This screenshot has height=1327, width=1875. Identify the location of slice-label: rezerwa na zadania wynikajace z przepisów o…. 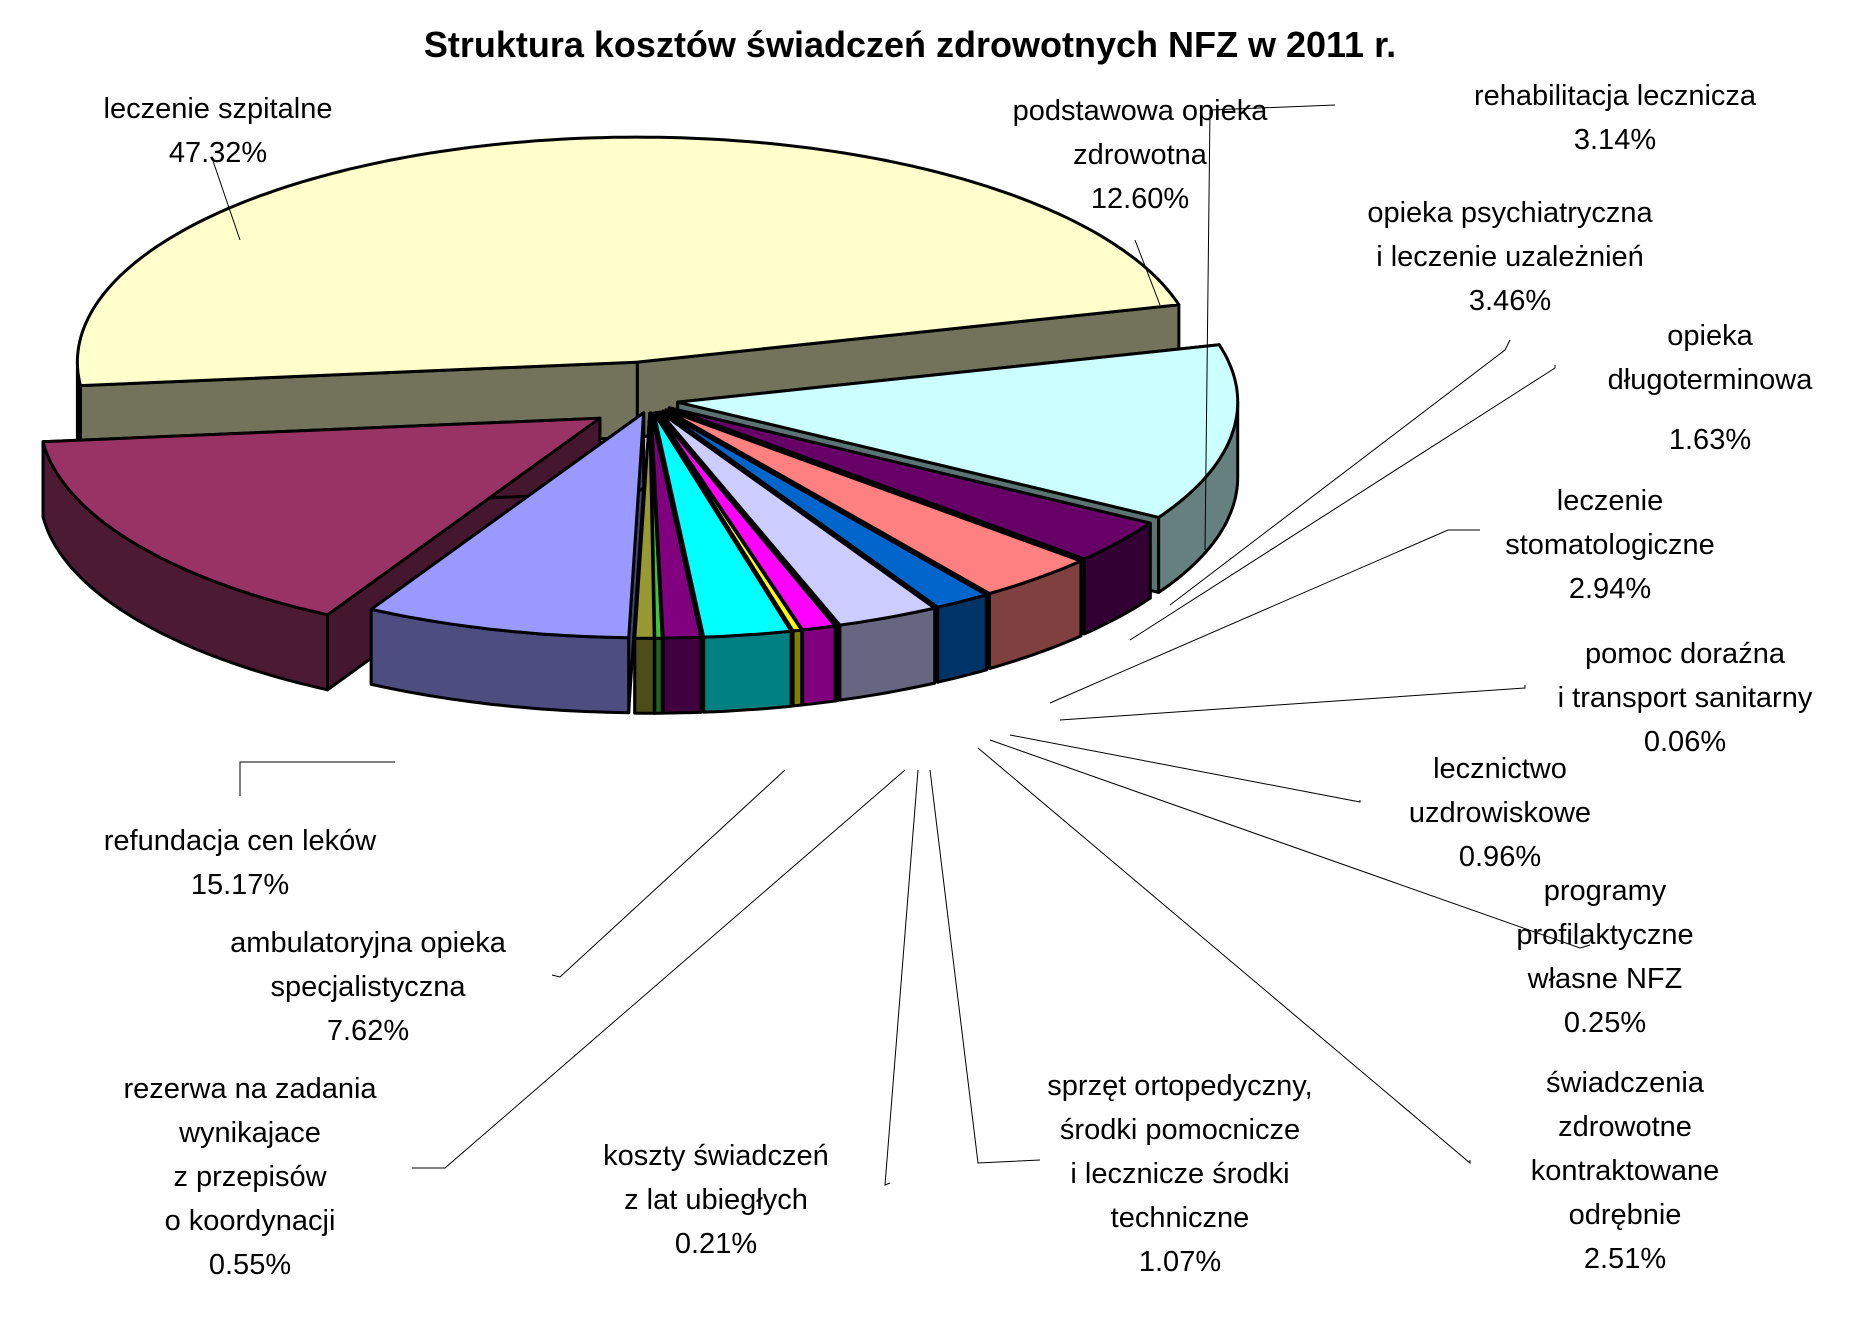
(250, 1177).